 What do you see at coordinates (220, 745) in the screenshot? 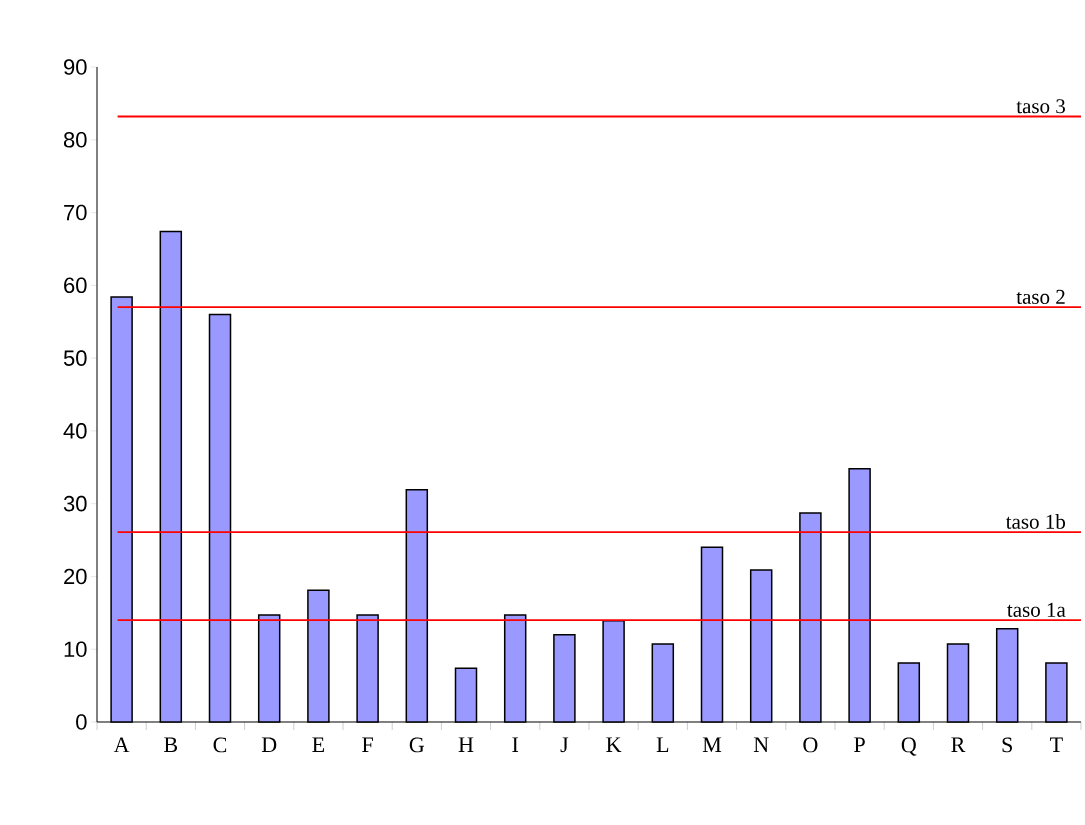
I see `x-tick-label: C` at bounding box center [220, 745].